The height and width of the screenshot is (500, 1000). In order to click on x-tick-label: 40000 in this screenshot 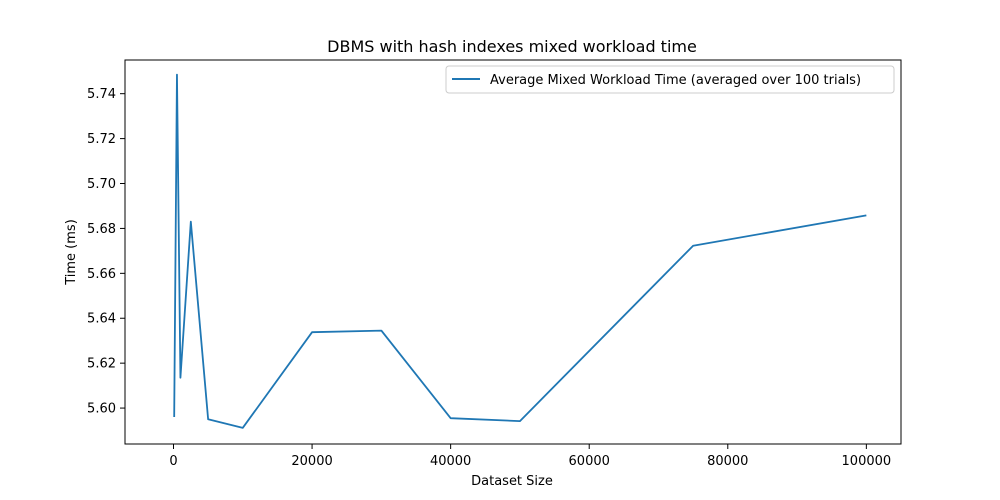, I will do `click(450, 461)`.